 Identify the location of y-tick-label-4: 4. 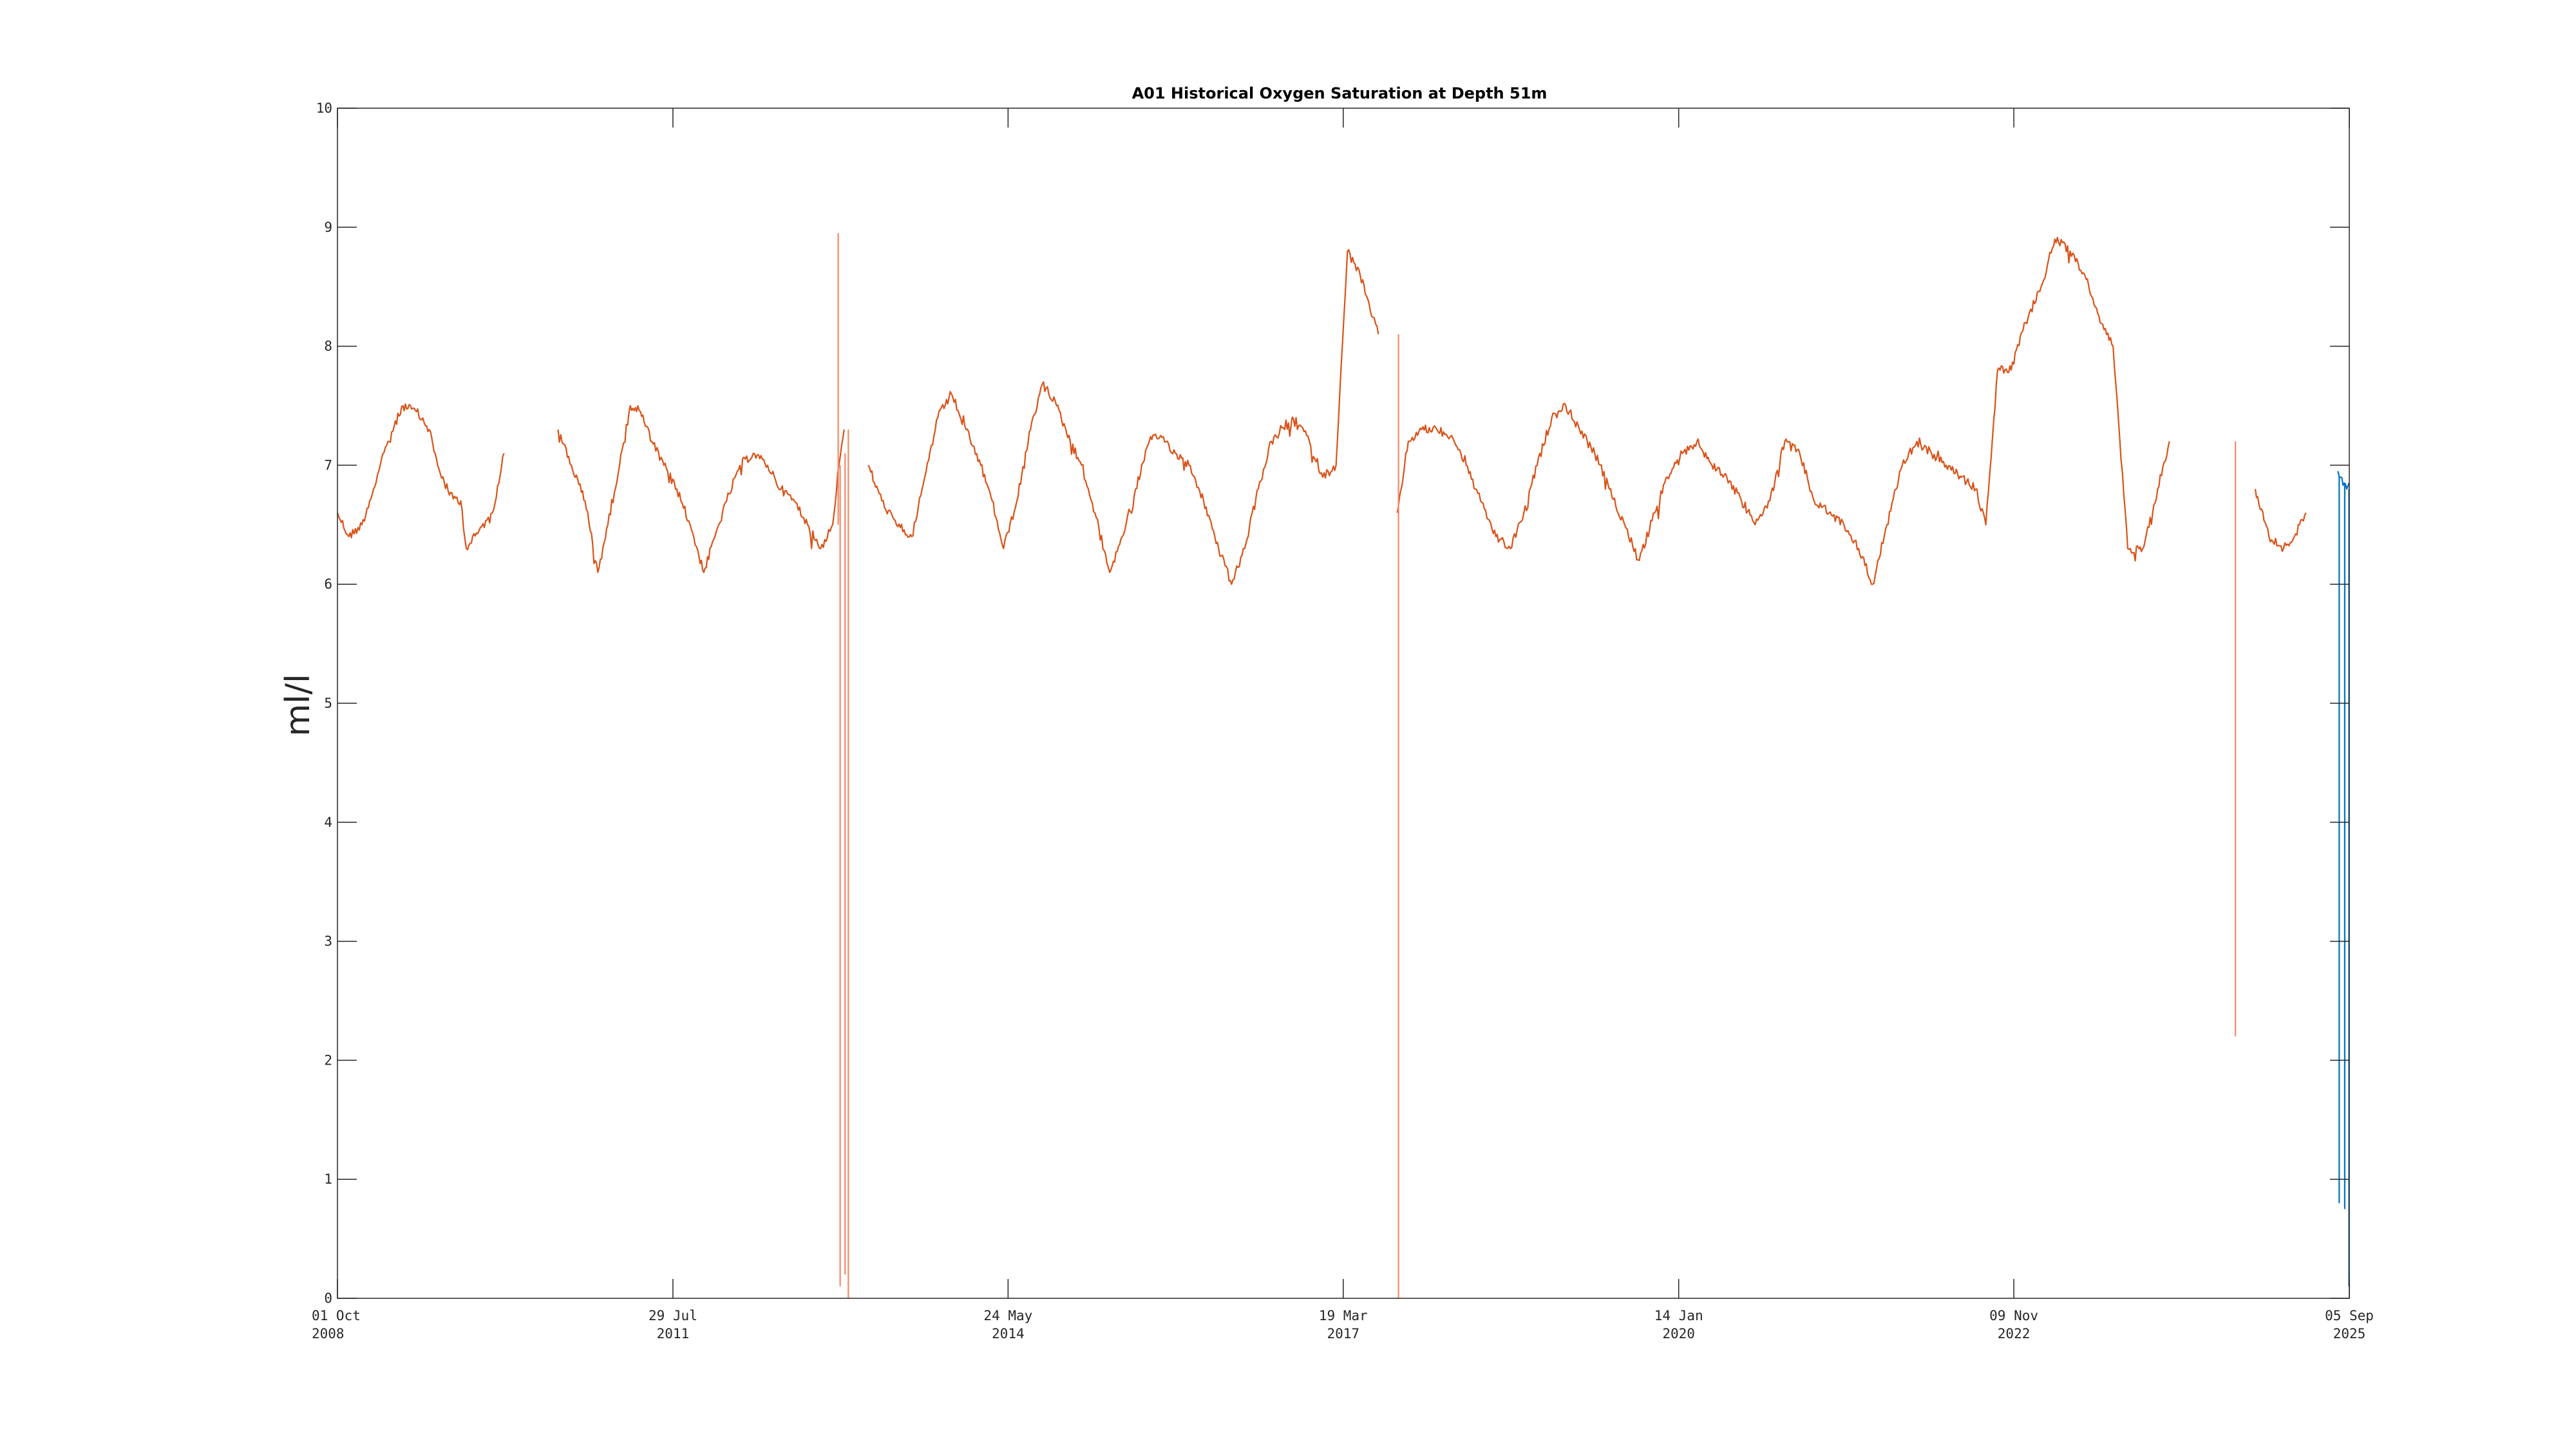
(328, 822).